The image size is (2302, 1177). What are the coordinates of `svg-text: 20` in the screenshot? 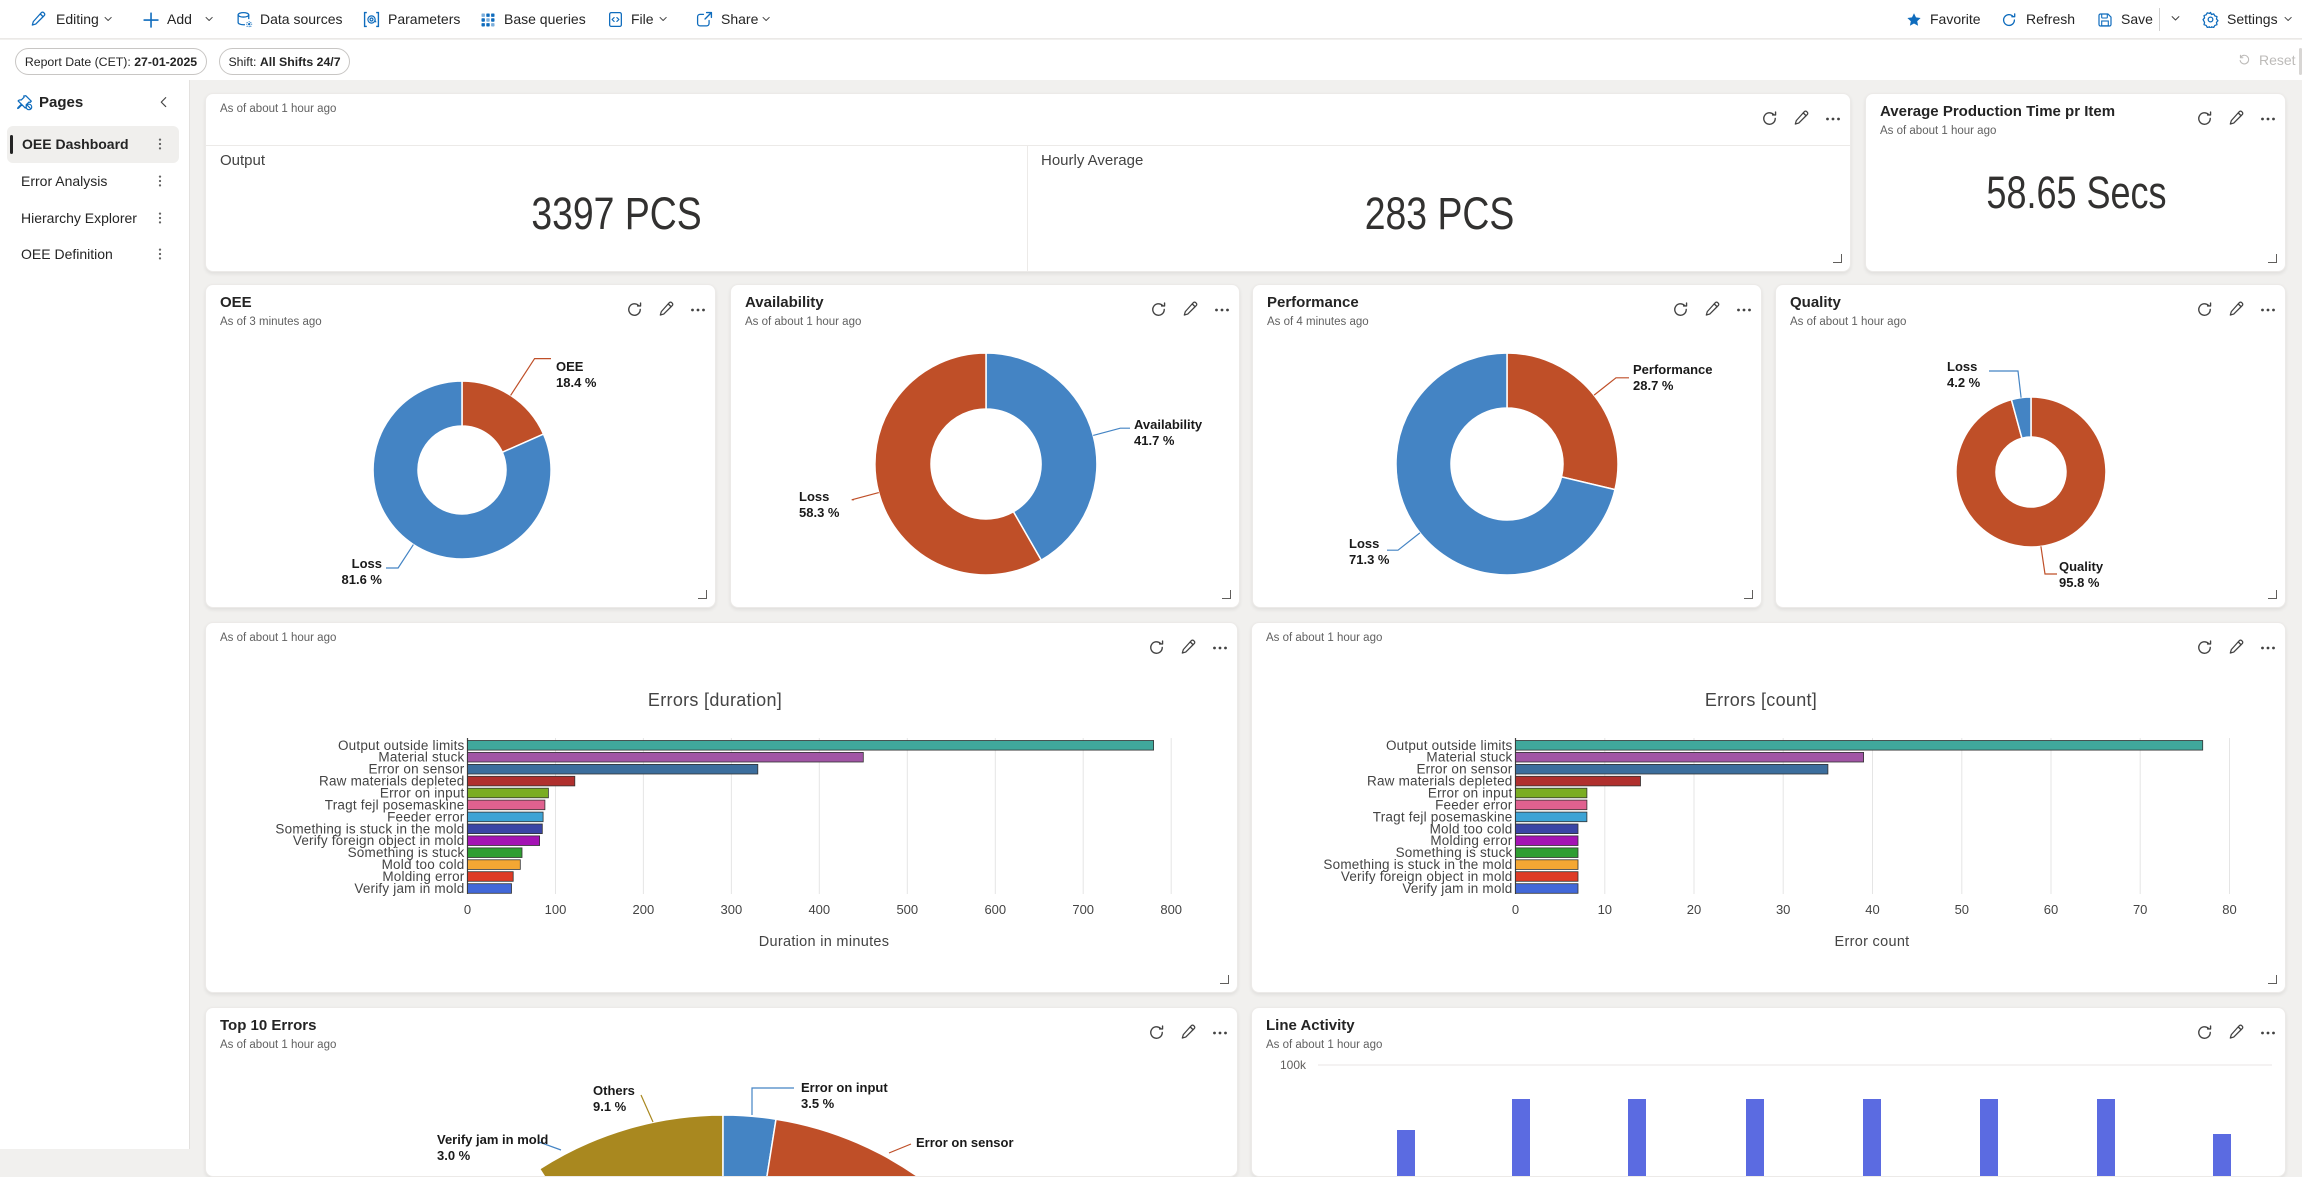 It's located at (1694, 909).